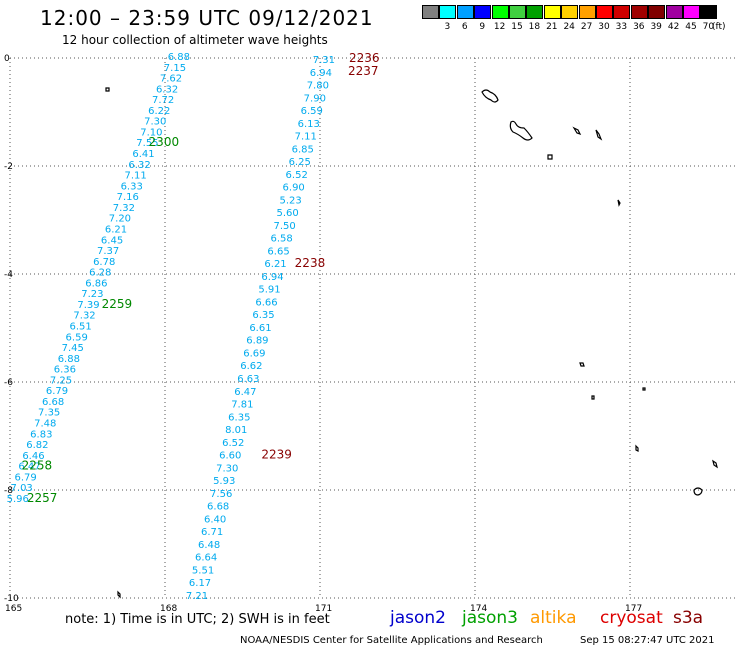 This screenshot has height=650, width=740. Describe the element at coordinates (266, 302) in the screenshot. I see `wave-height-value: 6.66` at that location.